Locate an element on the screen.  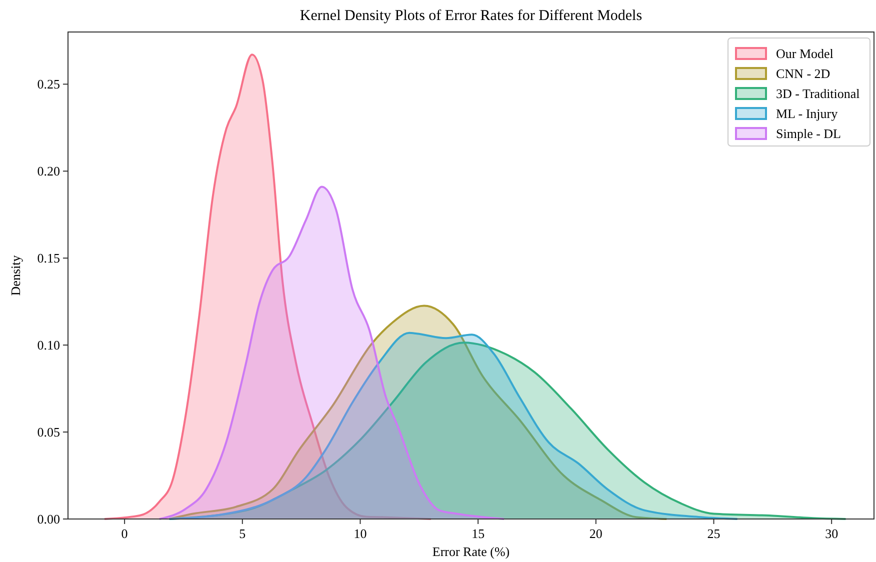
y-tick-label: 0.25 is located at coordinates (48, 84).